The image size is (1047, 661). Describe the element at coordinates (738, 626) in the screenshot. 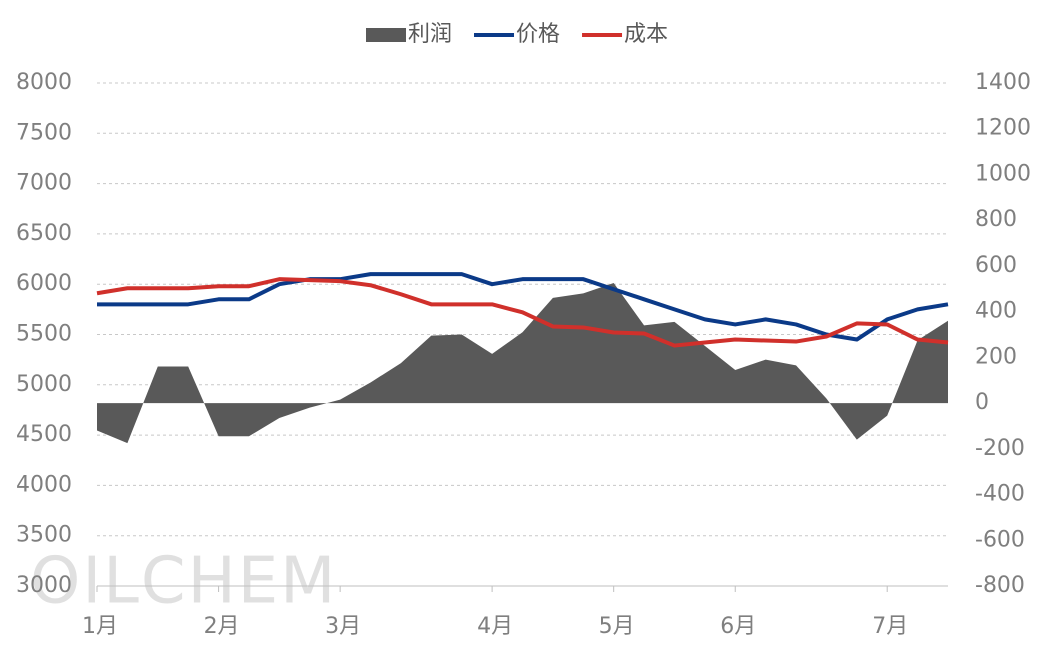

I see `x-tick-label: 6月` at that location.